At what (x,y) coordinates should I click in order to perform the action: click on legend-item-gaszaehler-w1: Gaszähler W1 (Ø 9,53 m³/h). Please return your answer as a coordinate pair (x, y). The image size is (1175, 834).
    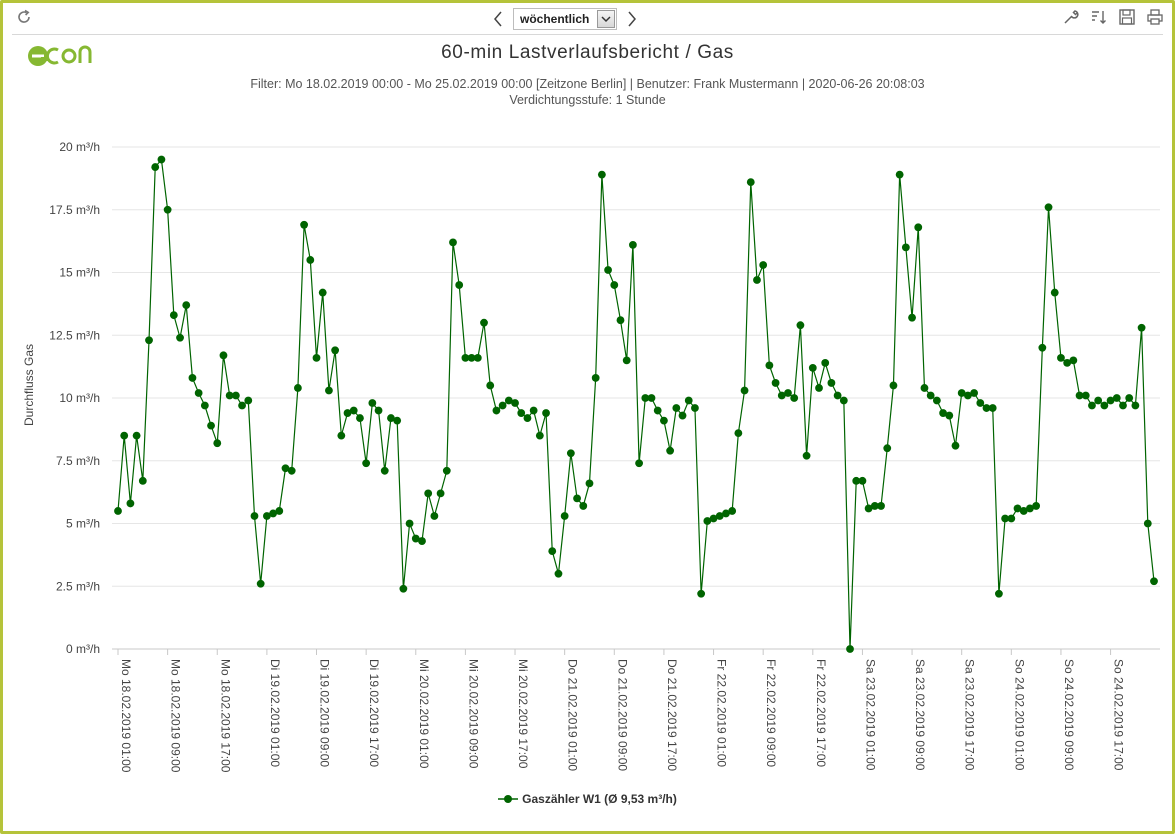
    Looking at the image, I should click on (587, 799).